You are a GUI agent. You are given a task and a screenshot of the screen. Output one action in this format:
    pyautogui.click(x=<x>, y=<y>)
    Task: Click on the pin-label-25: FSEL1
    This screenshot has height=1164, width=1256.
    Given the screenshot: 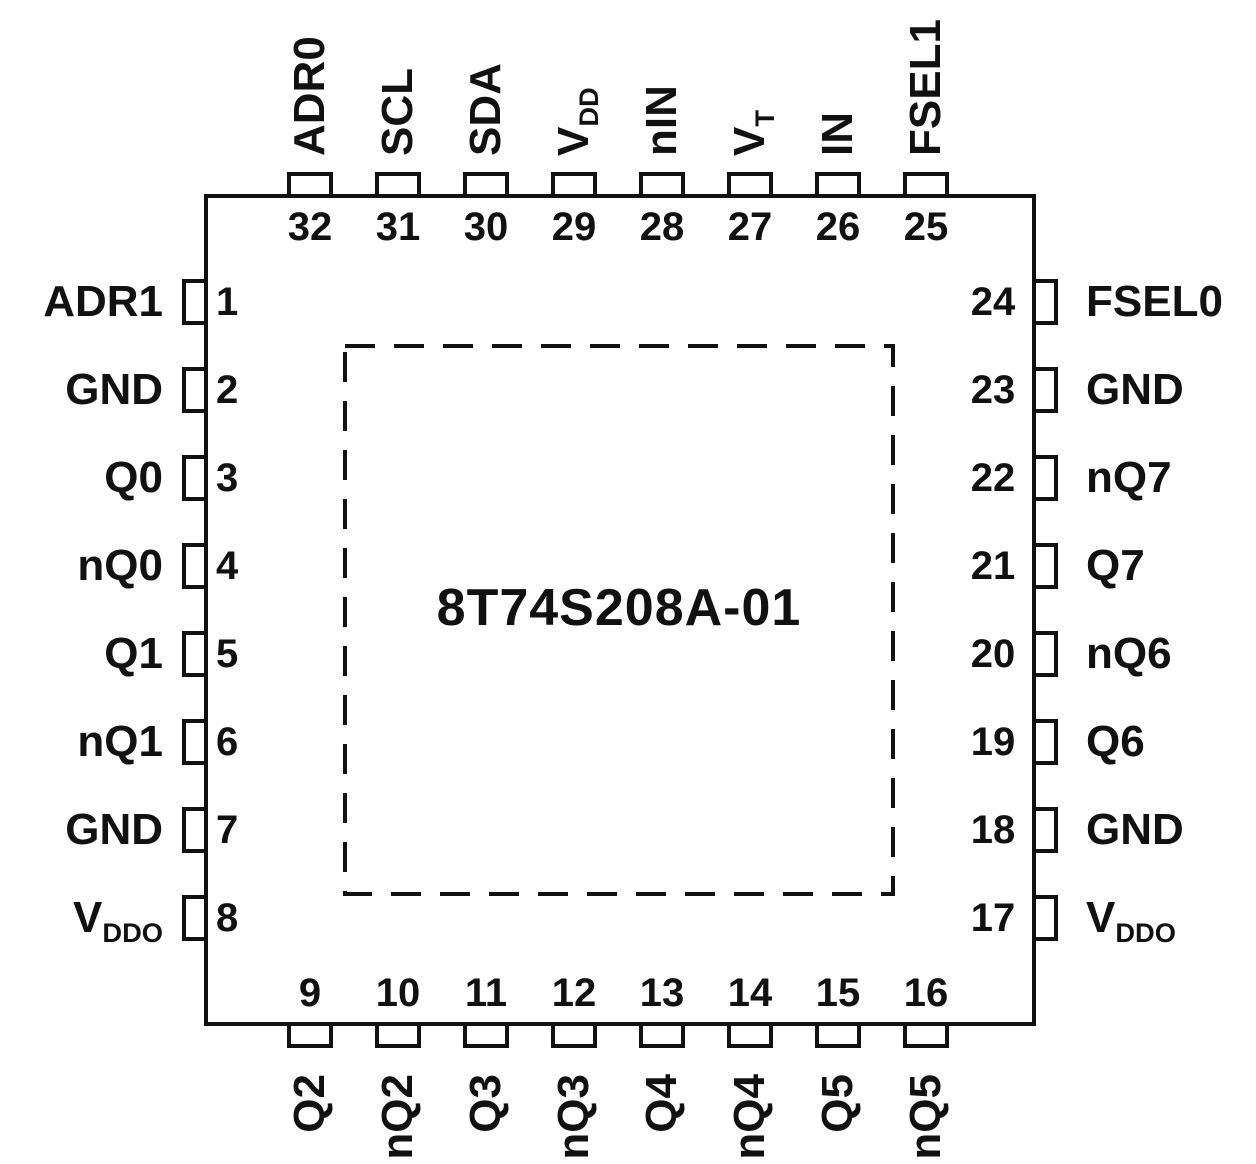 What is the action you would take?
    pyautogui.click(x=925, y=87)
    